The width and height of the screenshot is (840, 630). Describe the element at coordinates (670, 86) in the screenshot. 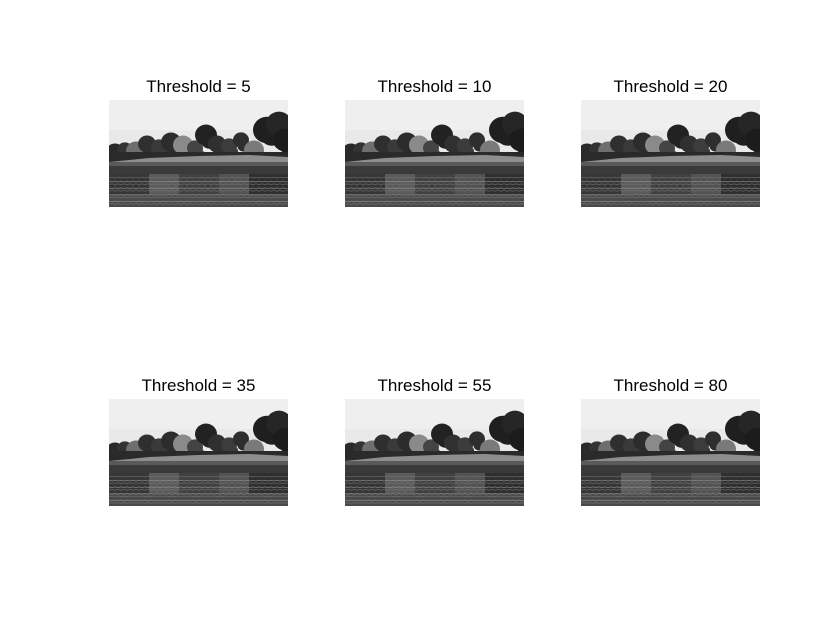

I see `panel-title: Threshold = 20` at that location.